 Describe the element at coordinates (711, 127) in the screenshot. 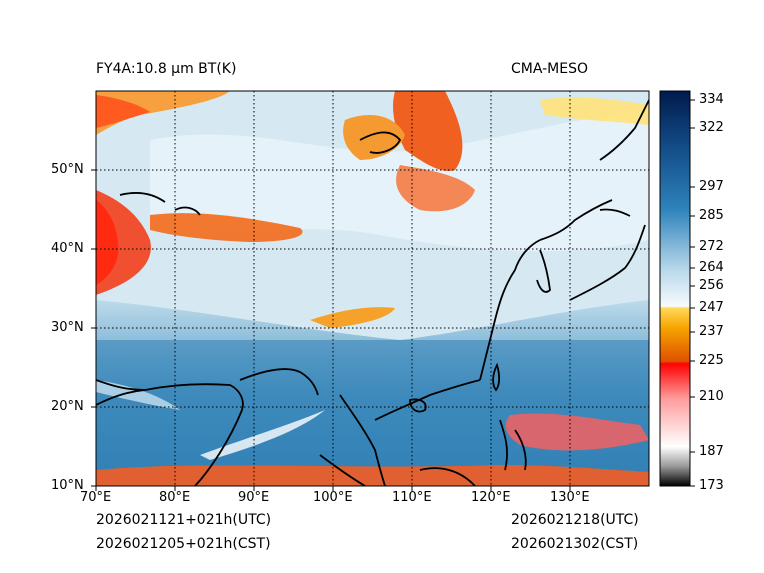

I see `colorbar-tick-label: 322` at that location.